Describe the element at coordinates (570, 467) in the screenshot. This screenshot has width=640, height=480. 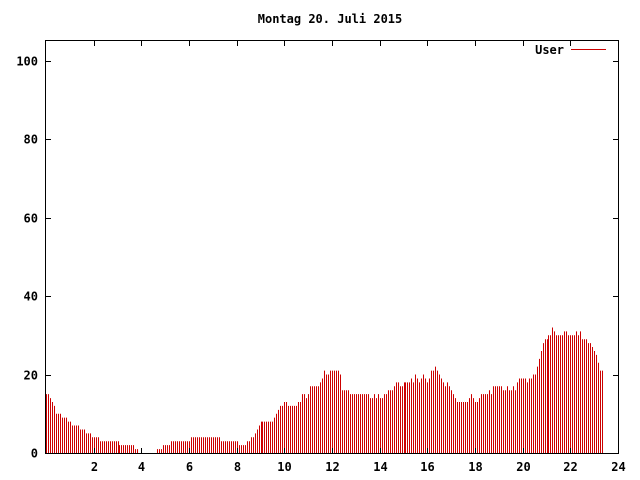
I see `x-tick-label: 22` at that location.